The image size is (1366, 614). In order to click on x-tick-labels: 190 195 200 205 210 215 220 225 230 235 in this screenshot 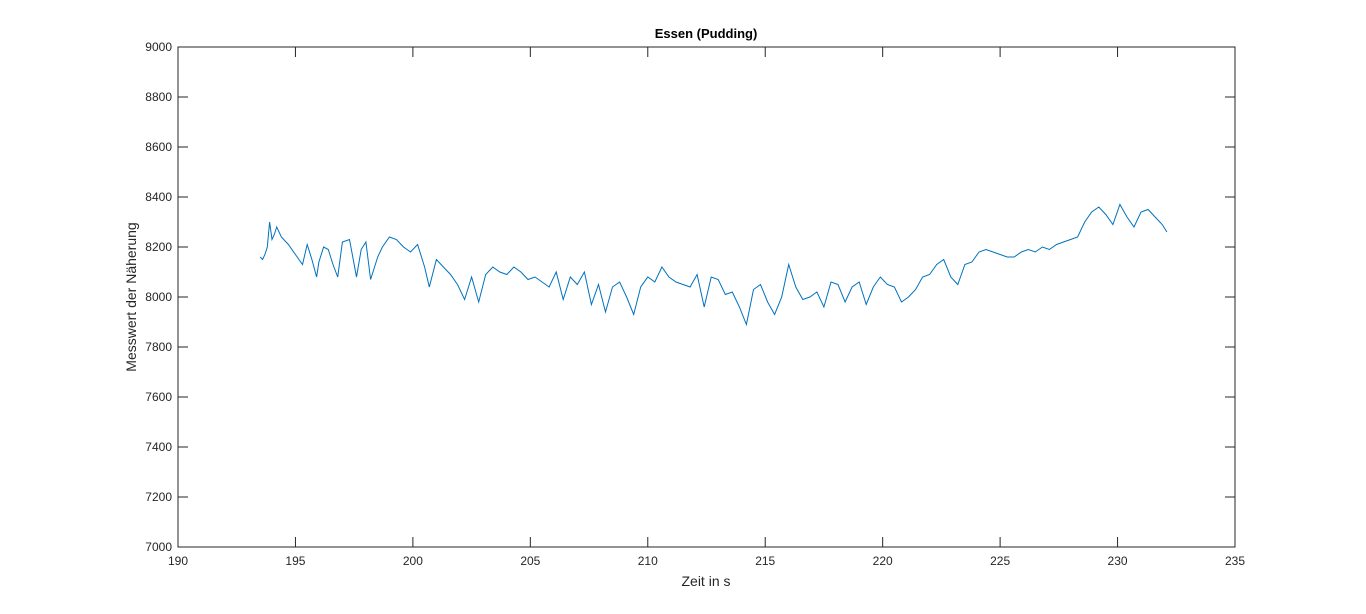, I will do `click(706, 561)`.